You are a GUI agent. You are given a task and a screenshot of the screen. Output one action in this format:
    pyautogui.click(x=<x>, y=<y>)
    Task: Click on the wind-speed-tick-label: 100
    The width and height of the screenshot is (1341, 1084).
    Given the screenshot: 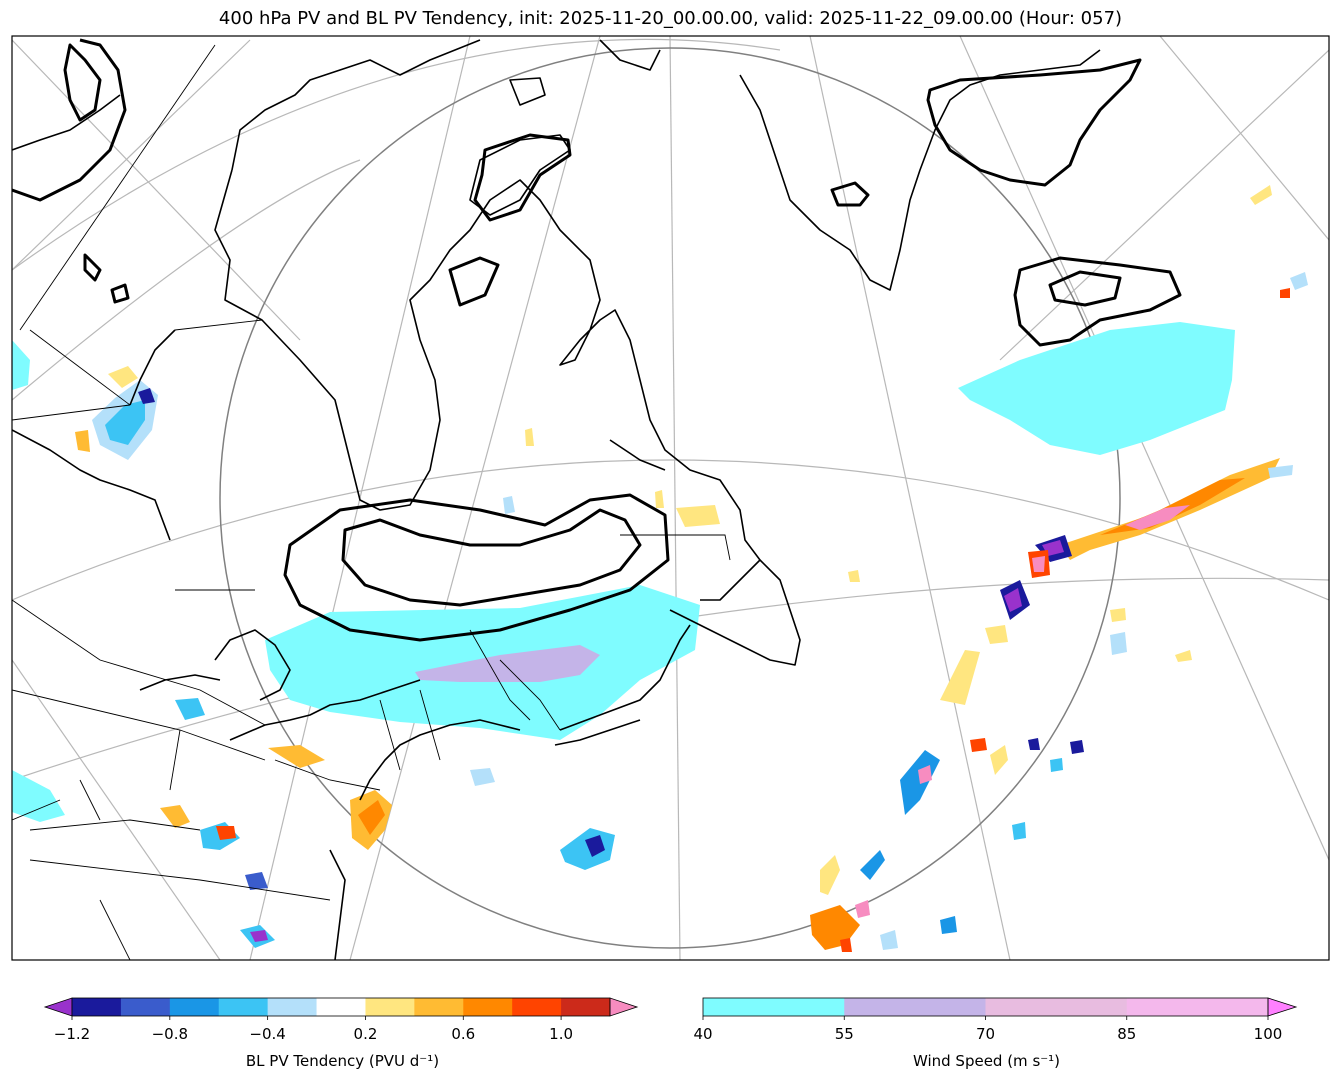 What is the action you would take?
    pyautogui.click(x=1268, y=1034)
    